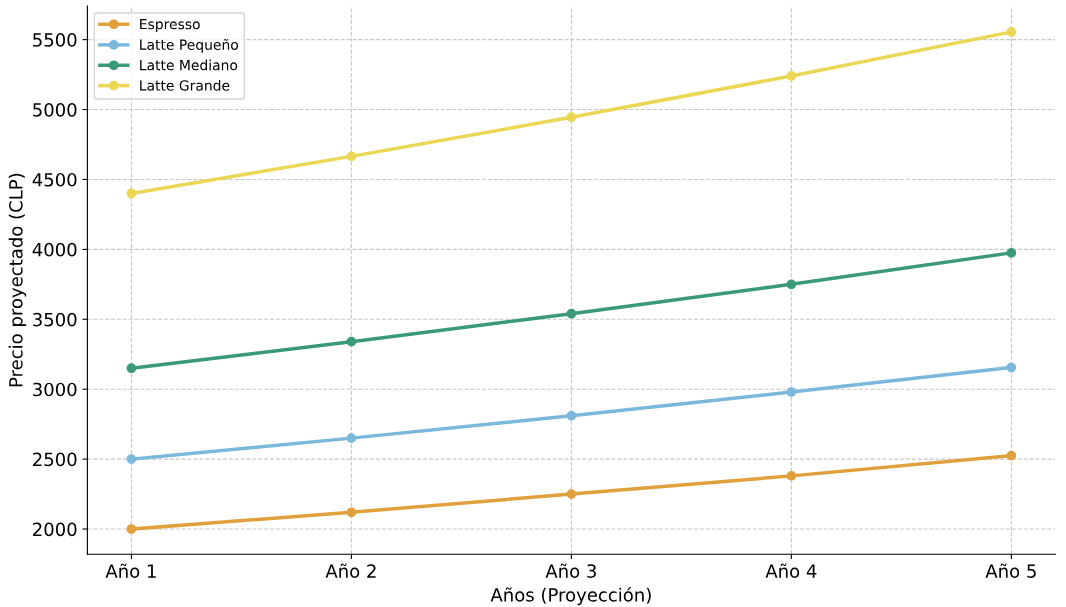 The height and width of the screenshot is (607, 1066). I want to click on x-tick-label: Año 4, so click(791, 570).